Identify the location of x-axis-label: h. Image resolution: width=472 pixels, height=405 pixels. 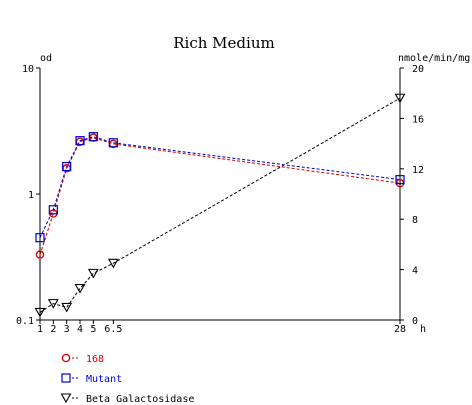
(423, 329).